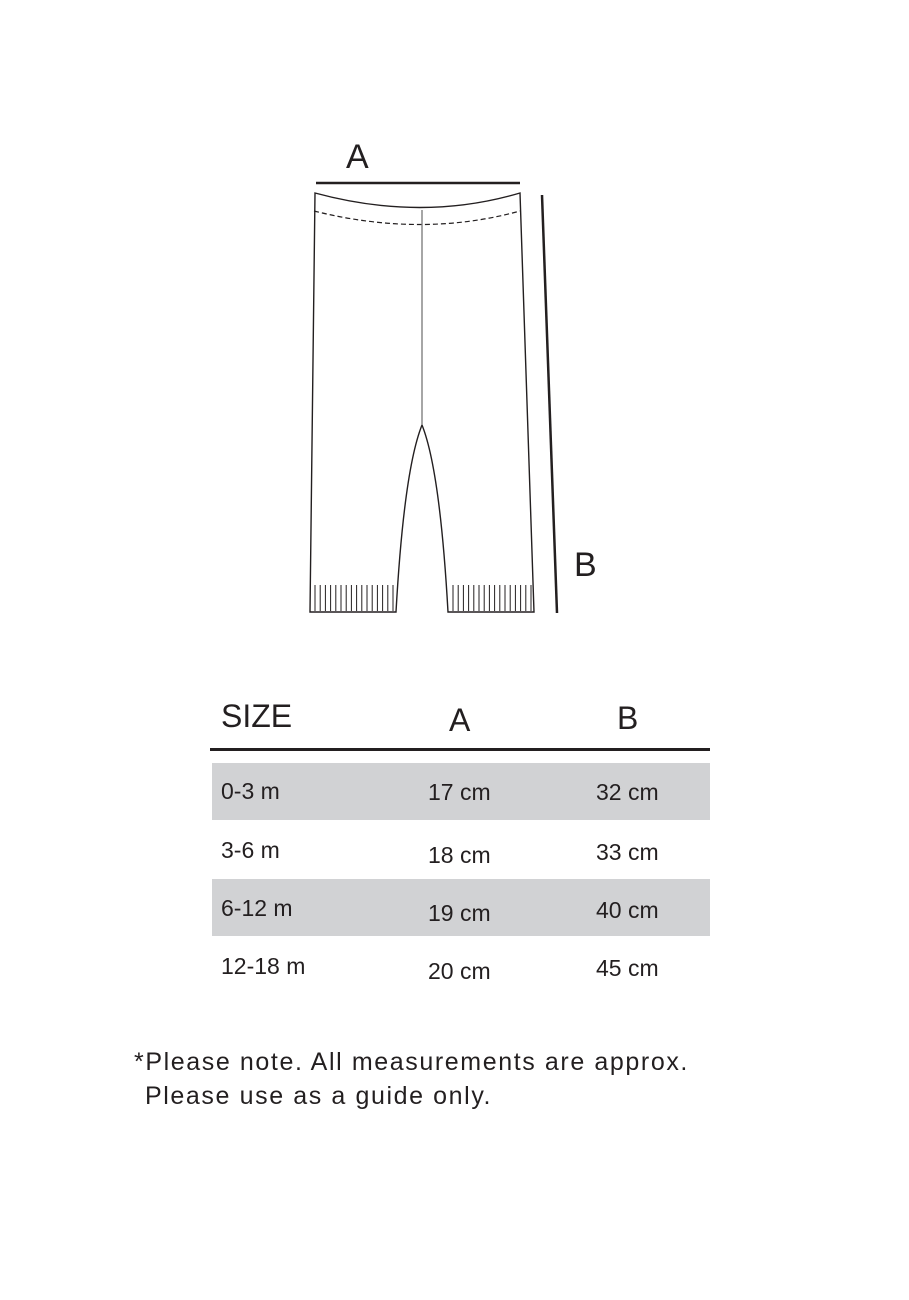  Describe the element at coordinates (459, 855) in the screenshot. I see `cell-a: 18 cm` at that location.